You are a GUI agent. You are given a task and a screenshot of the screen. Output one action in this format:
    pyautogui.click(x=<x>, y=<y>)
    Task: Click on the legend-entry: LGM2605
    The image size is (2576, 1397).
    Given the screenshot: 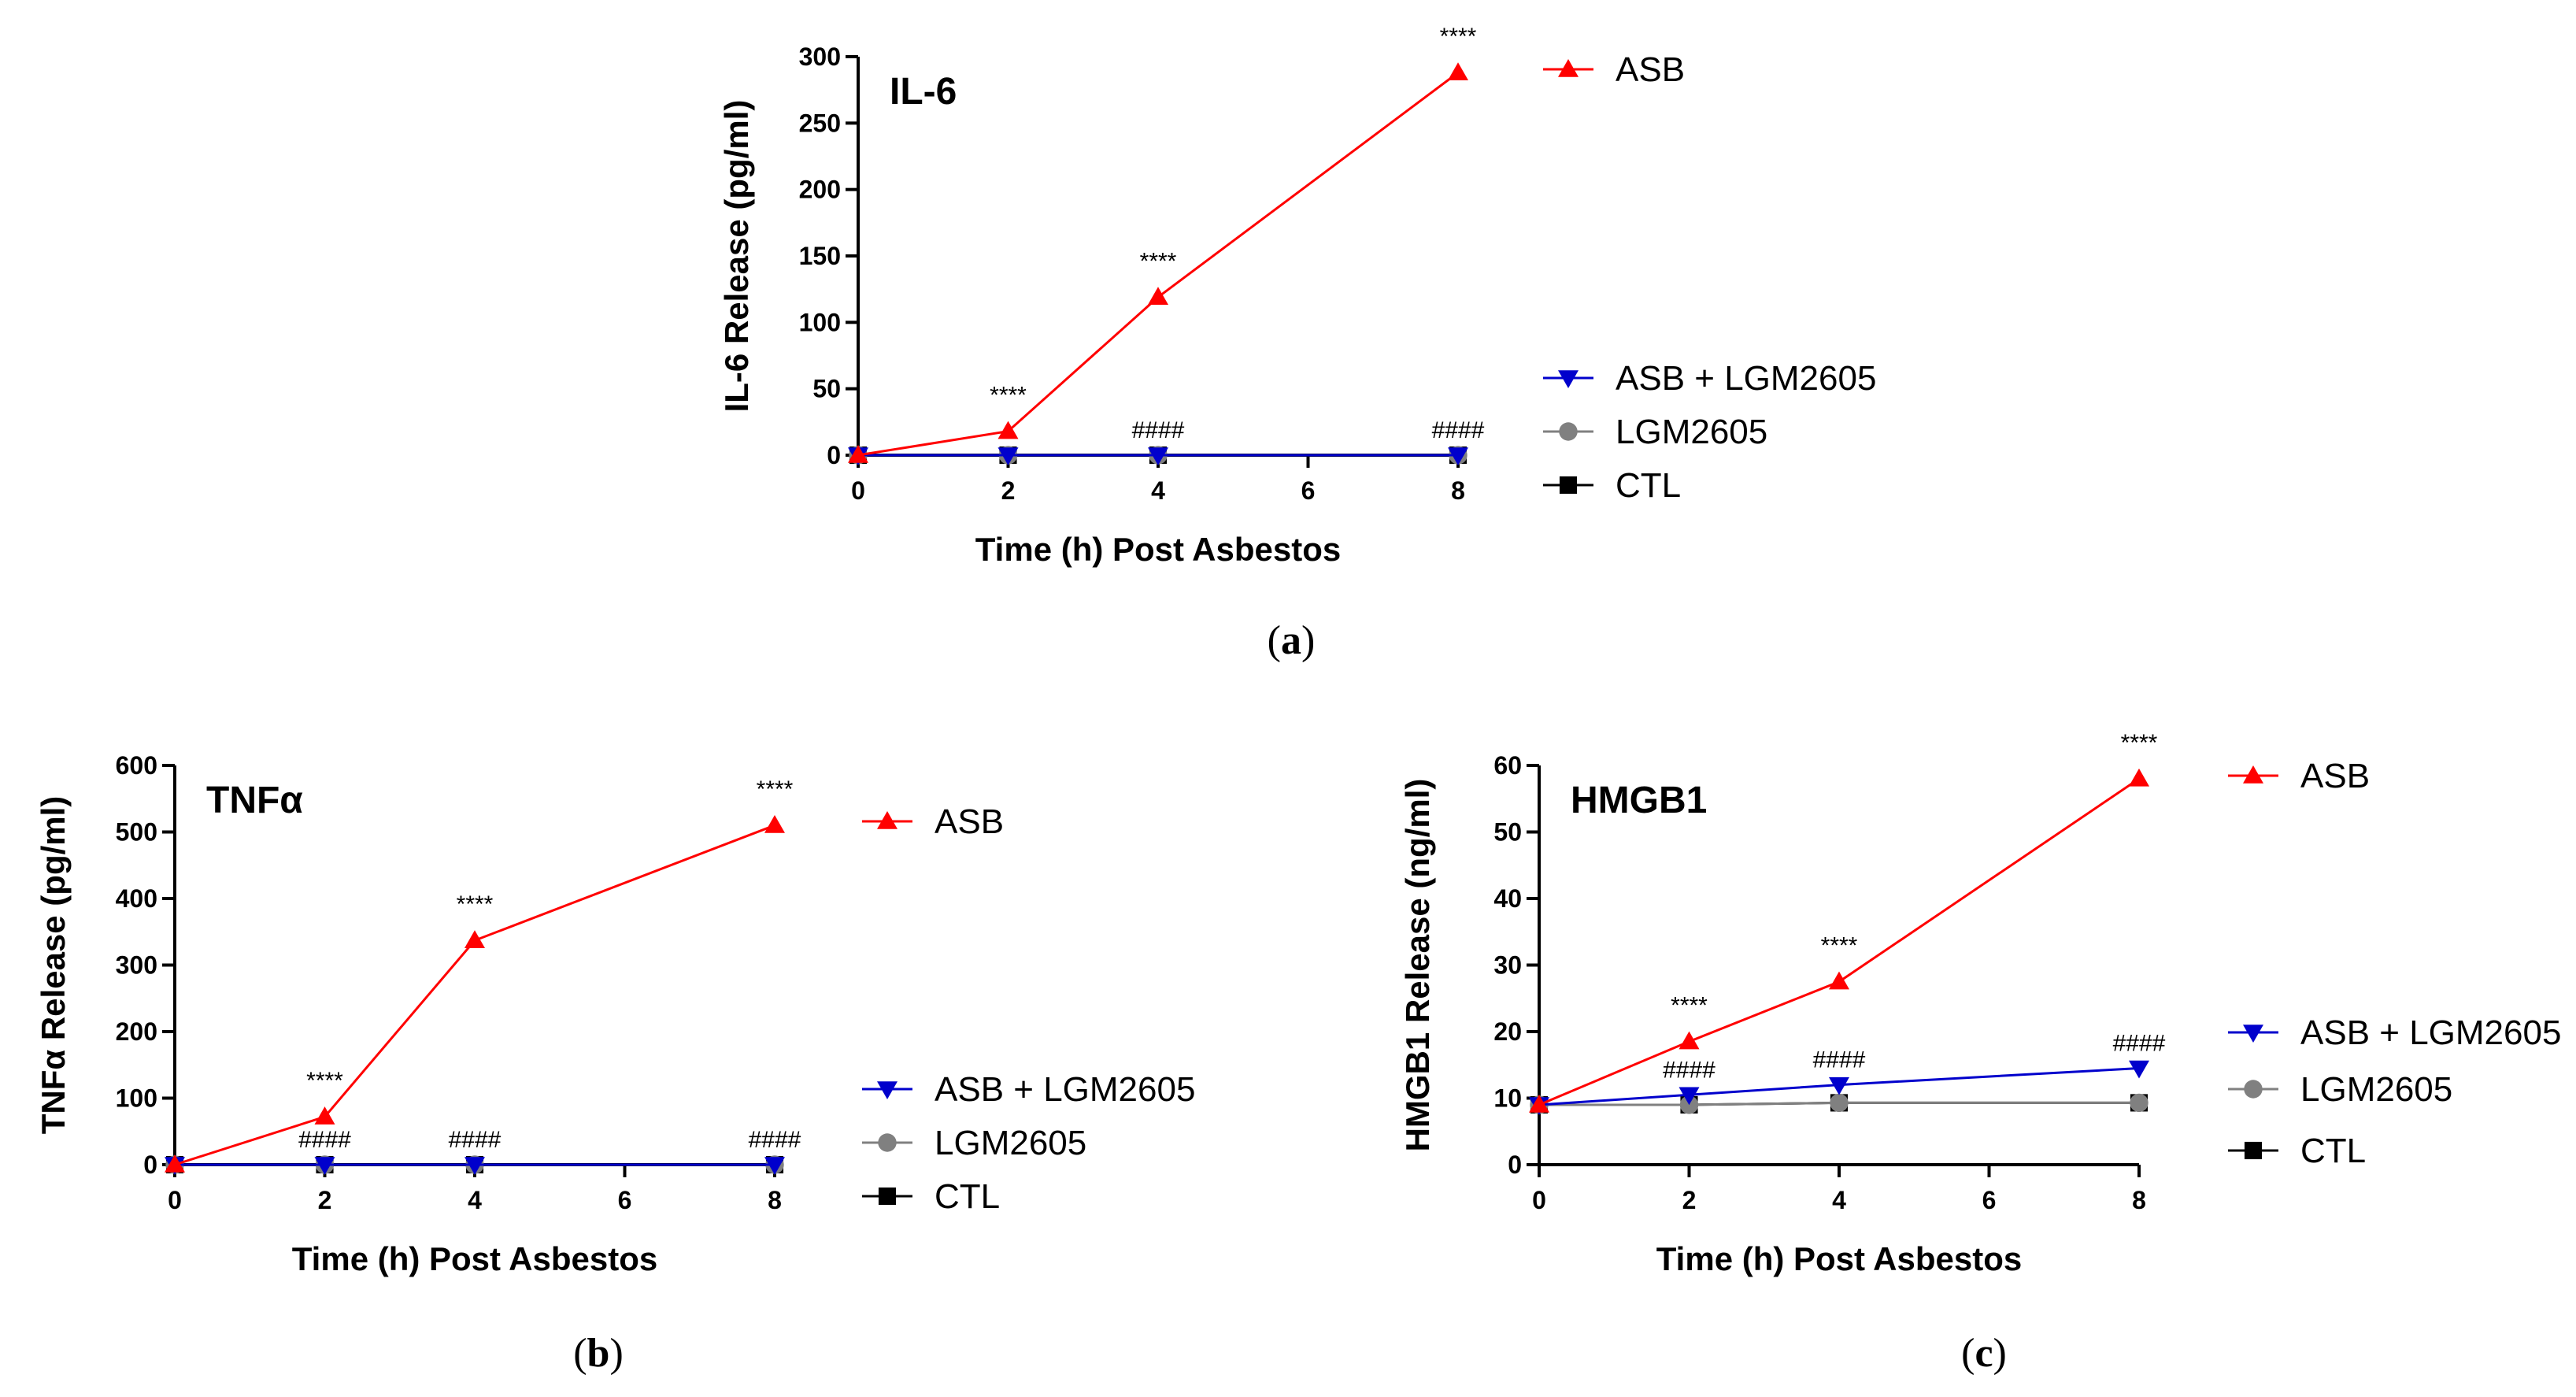 What is the action you would take?
    pyautogui.click(x=974, y=1143)
    